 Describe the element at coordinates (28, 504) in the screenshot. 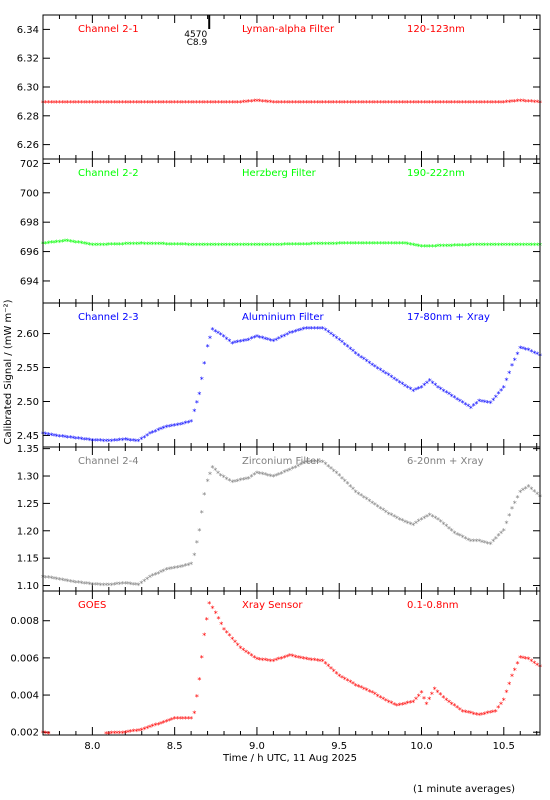

I see `y-tick-label: 1.25` at that location.